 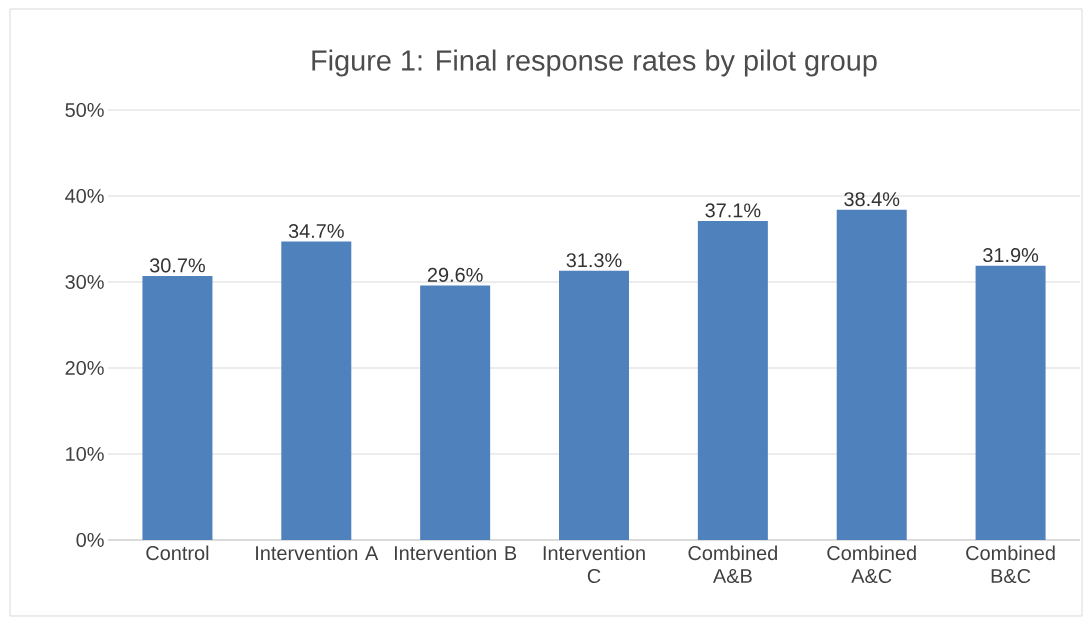 I want to click on data-label: 37.1%, so click(x=733, y=210).